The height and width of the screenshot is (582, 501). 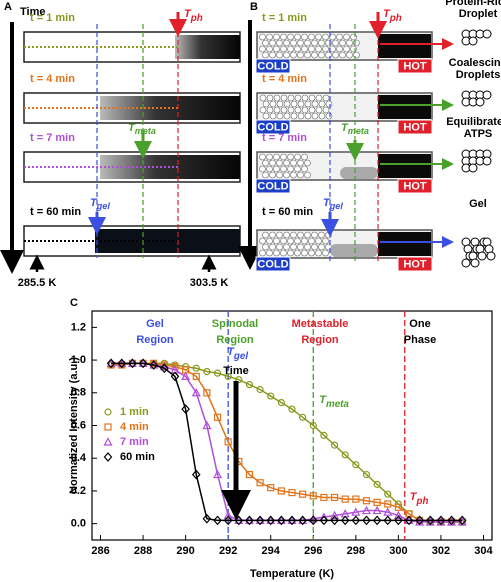 I want to click on t-ph-label-main: T, so click(x=387, y=14).